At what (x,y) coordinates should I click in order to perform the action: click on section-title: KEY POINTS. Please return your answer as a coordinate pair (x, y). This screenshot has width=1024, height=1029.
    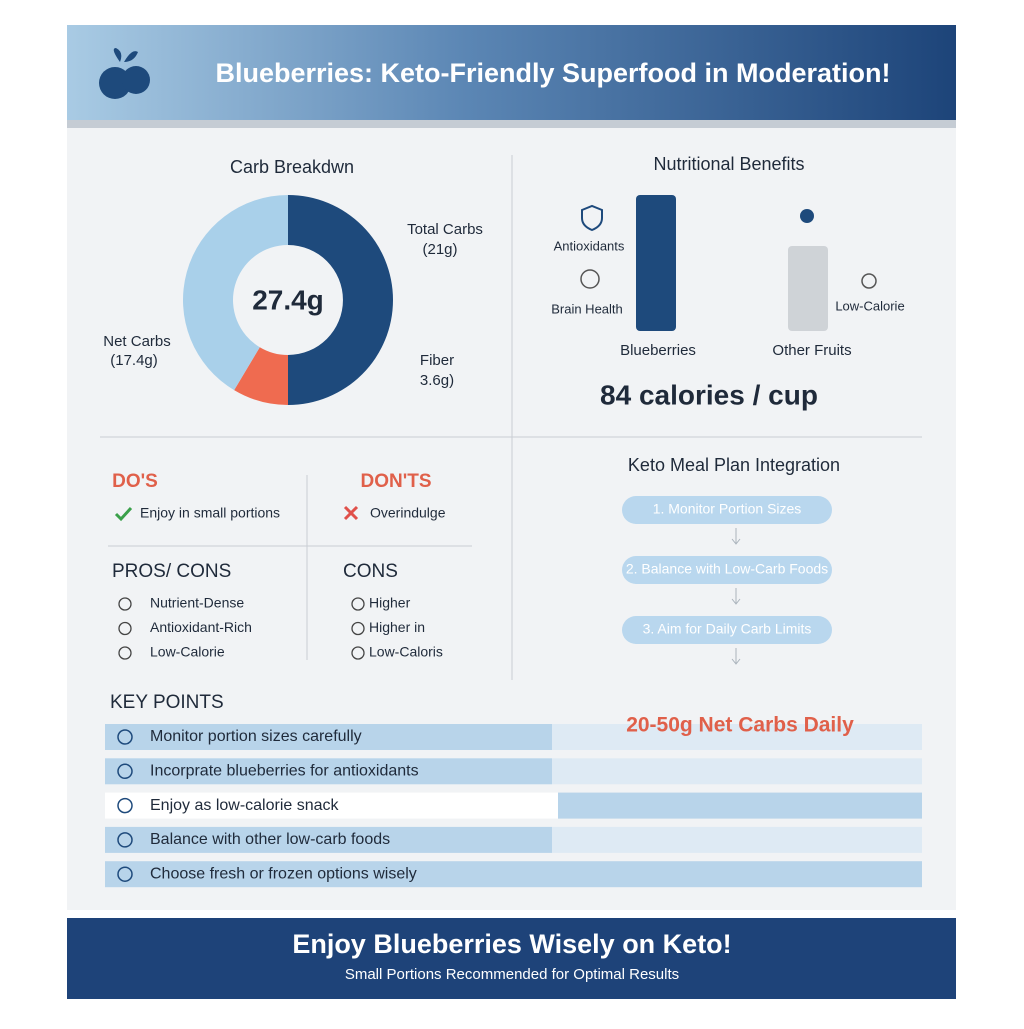
    Looking at the image, I should click on (167, 702).